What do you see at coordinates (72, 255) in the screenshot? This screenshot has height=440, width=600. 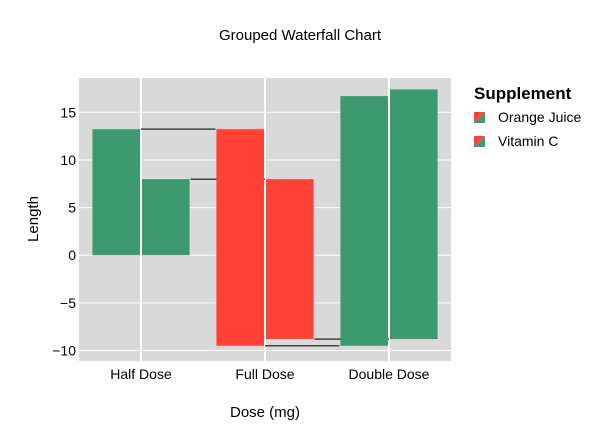 I see `y-tick-label: 0` at bounding box center [72, 255].